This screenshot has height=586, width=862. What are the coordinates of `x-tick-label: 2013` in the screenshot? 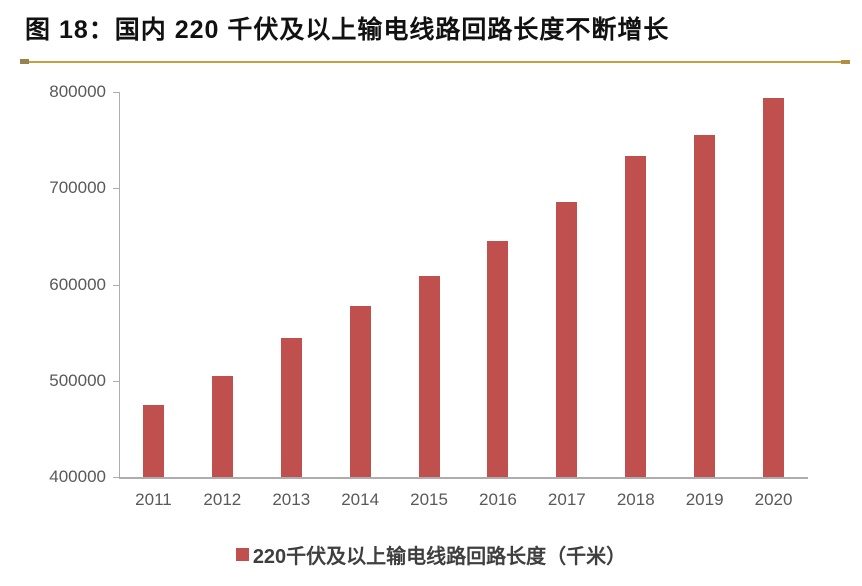 It's located at (291, 499).